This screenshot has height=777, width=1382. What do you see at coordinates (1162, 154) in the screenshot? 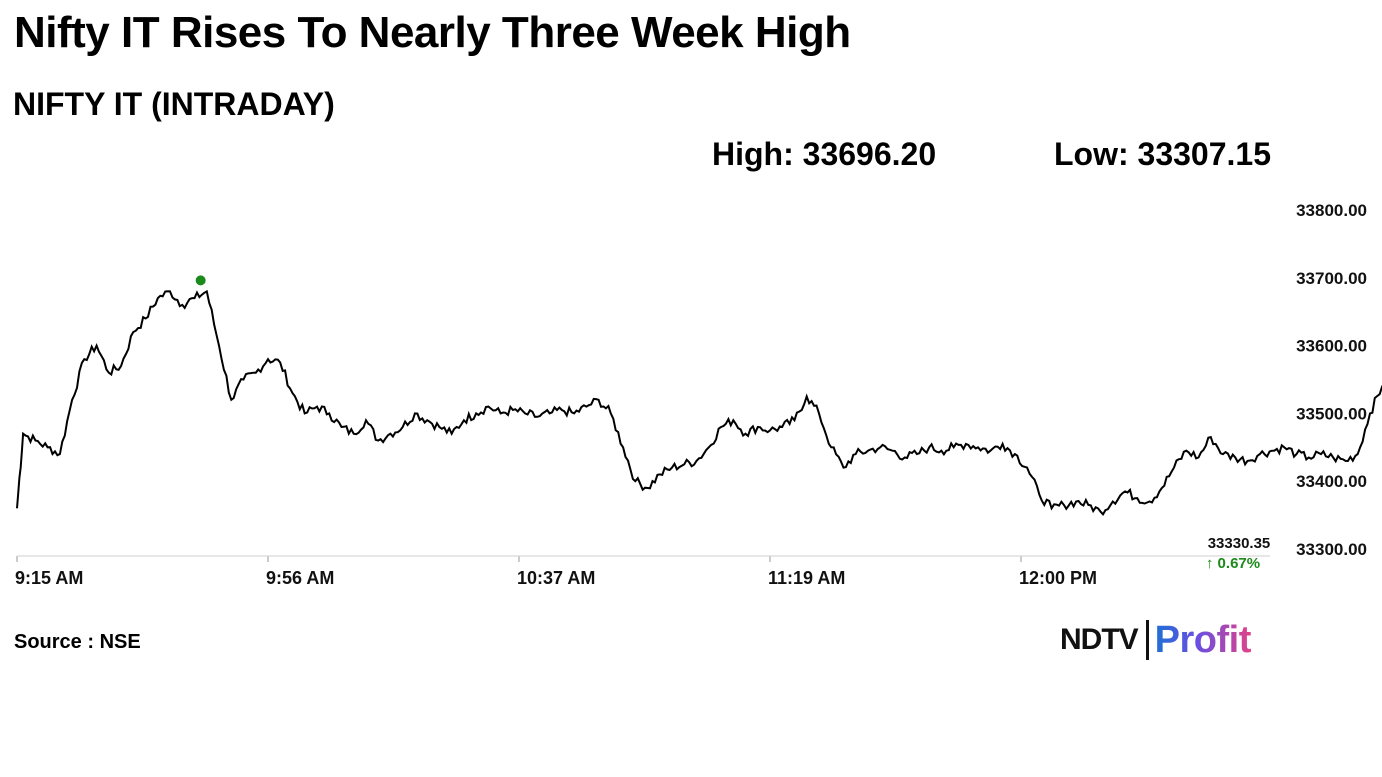
I see `low-value: Low: 33307.15` at bounding box center [1162, 154].